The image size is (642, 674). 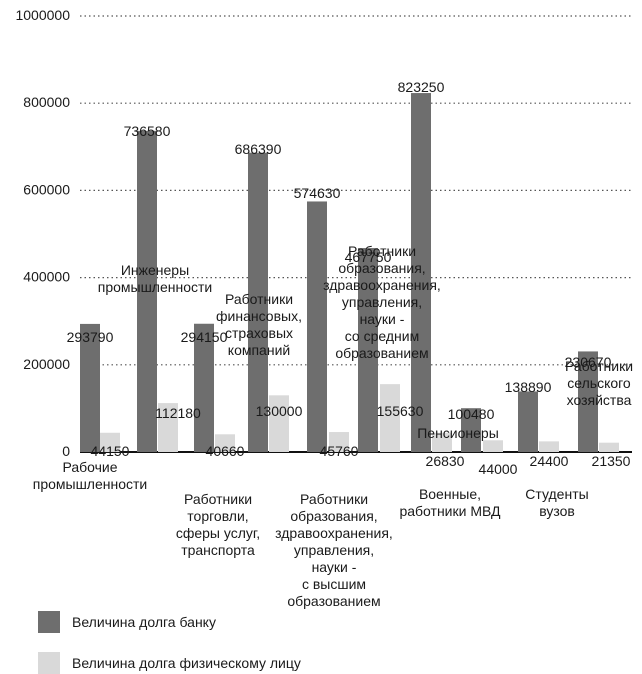 I want to click on data-label-person: 44150, so click(x=110, y=451).